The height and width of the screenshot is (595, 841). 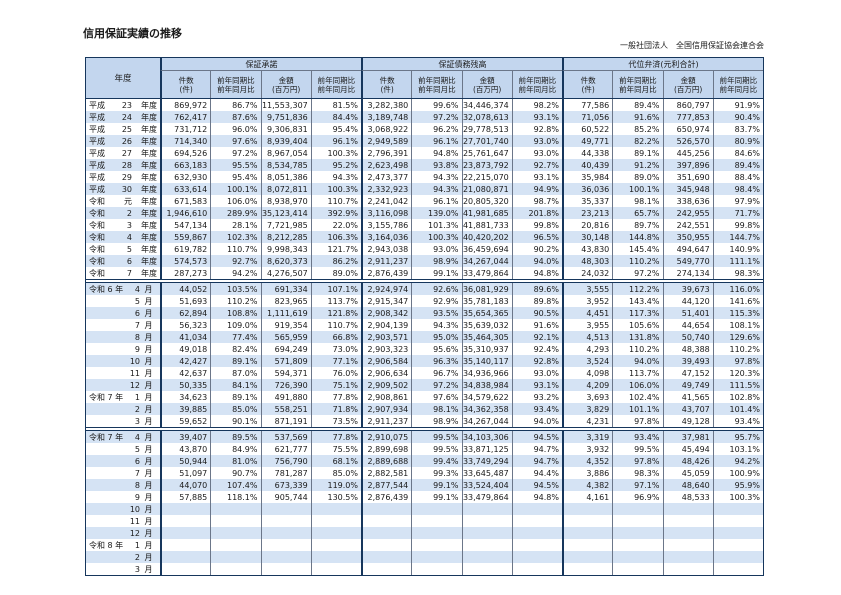 What do you see at coordinates (587, 361) in the screenshot?
I see `data-cell: 3,524` at bounding box center [587, 361].